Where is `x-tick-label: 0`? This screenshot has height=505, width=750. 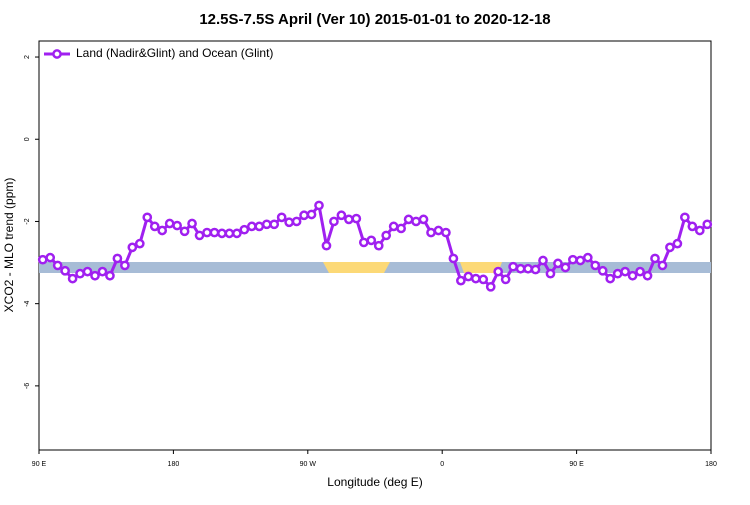 x-tick-label: 0 is located at coordinates (442, 464).